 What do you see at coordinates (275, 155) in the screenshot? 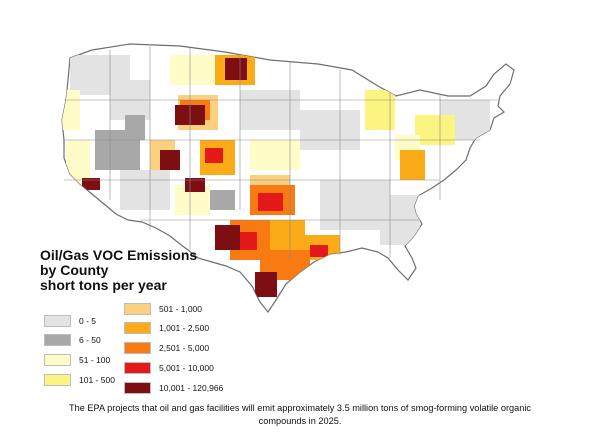
I see `region-kansas-yellow` at bounding box center [275, 155].